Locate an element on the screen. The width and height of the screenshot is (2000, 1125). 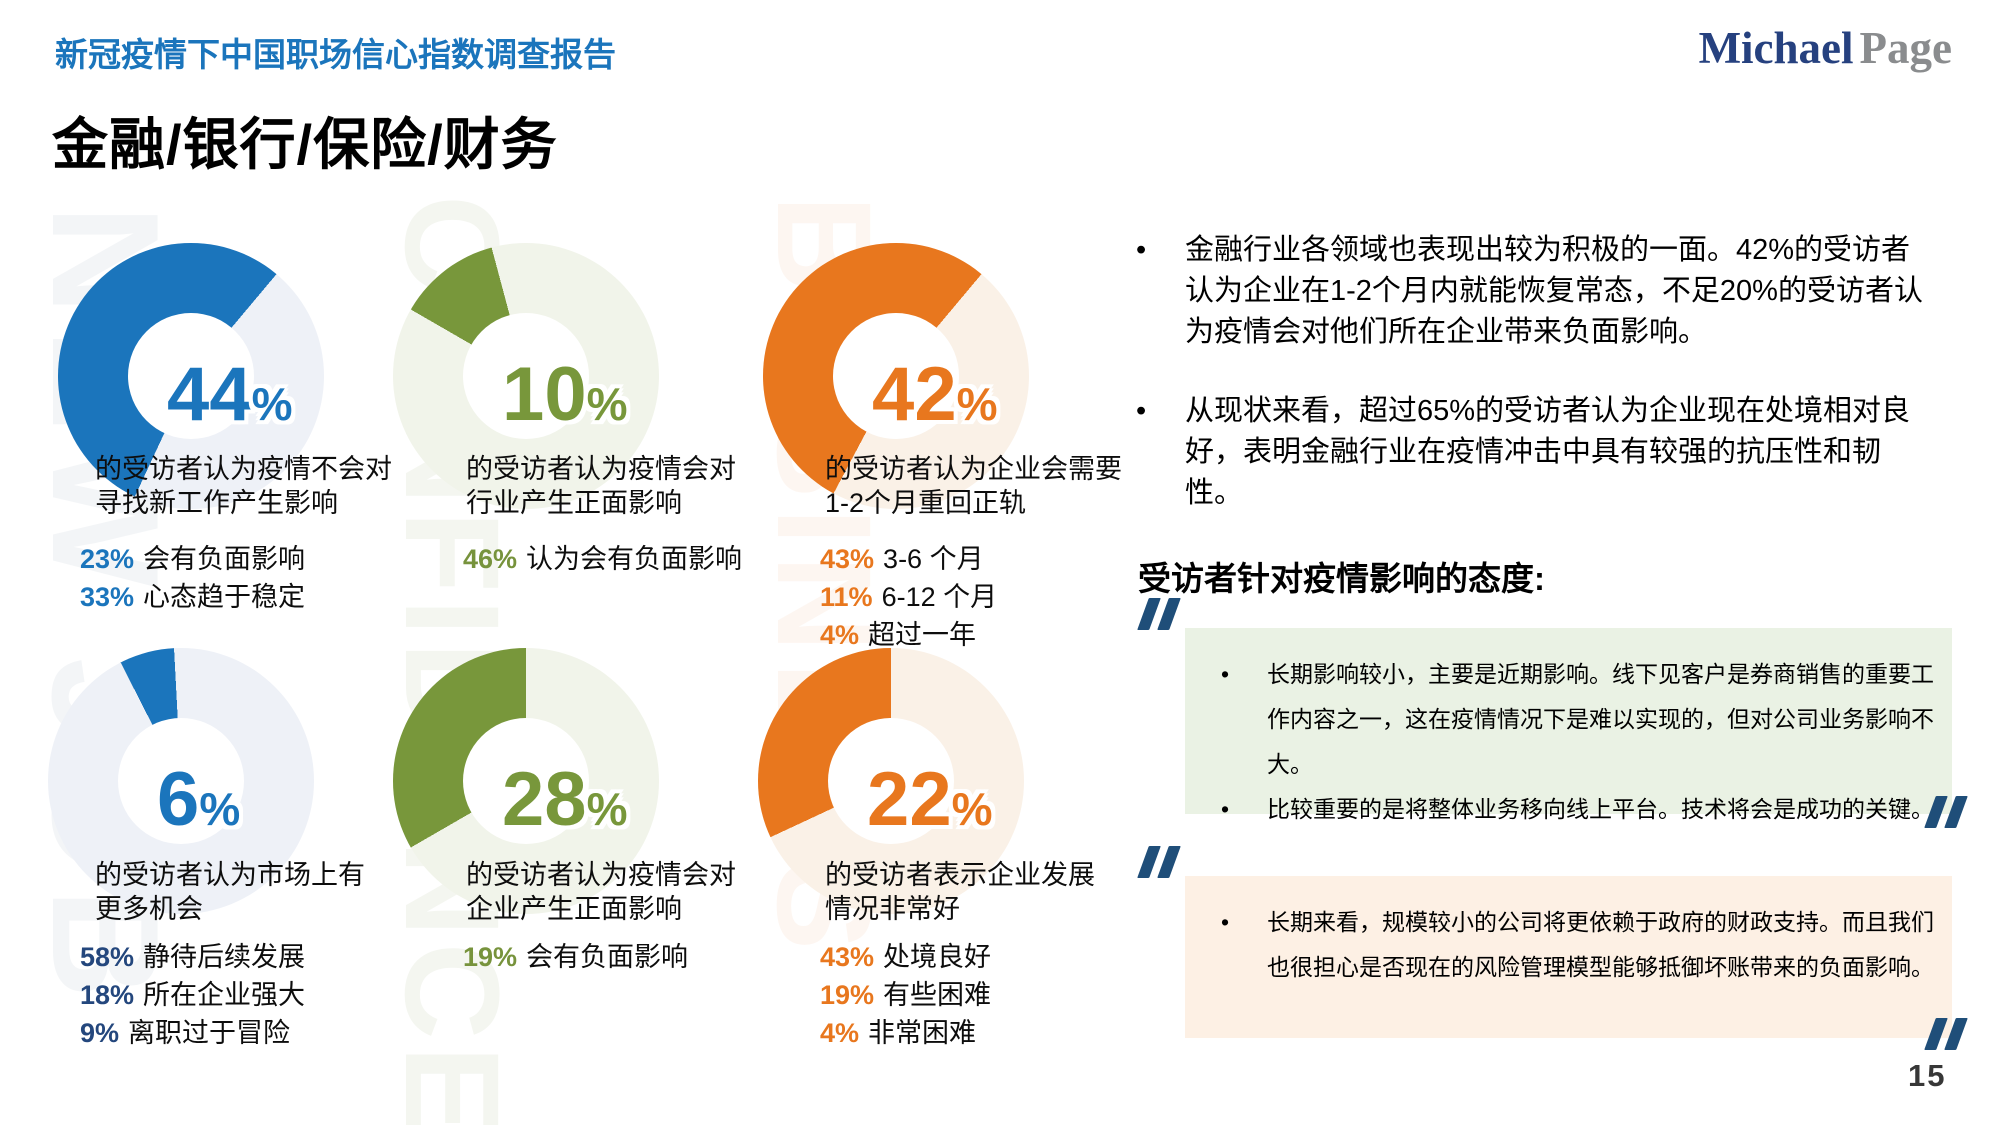
stat-sublist: 23% 会有负面影响 33% 心态趋于稳定 is located at coordinates (192, 578).